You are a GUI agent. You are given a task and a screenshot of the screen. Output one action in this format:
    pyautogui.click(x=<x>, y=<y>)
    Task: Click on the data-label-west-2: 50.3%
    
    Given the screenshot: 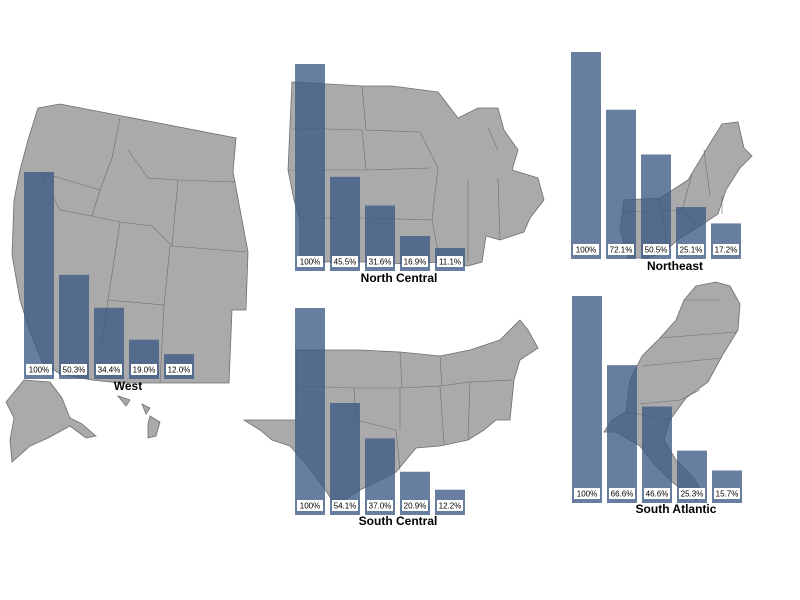 What is the action you would take?
    pyautogui.click(x=74, y=370)
    